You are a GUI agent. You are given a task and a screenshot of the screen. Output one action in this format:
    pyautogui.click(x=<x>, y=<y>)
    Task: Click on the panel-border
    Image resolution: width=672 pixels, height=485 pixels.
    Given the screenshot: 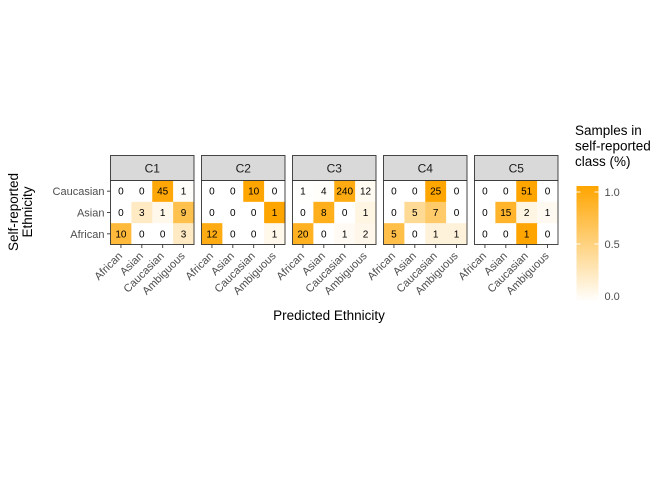 What is the action you would take?
    pyautogui.click(x=425, y=212)
    